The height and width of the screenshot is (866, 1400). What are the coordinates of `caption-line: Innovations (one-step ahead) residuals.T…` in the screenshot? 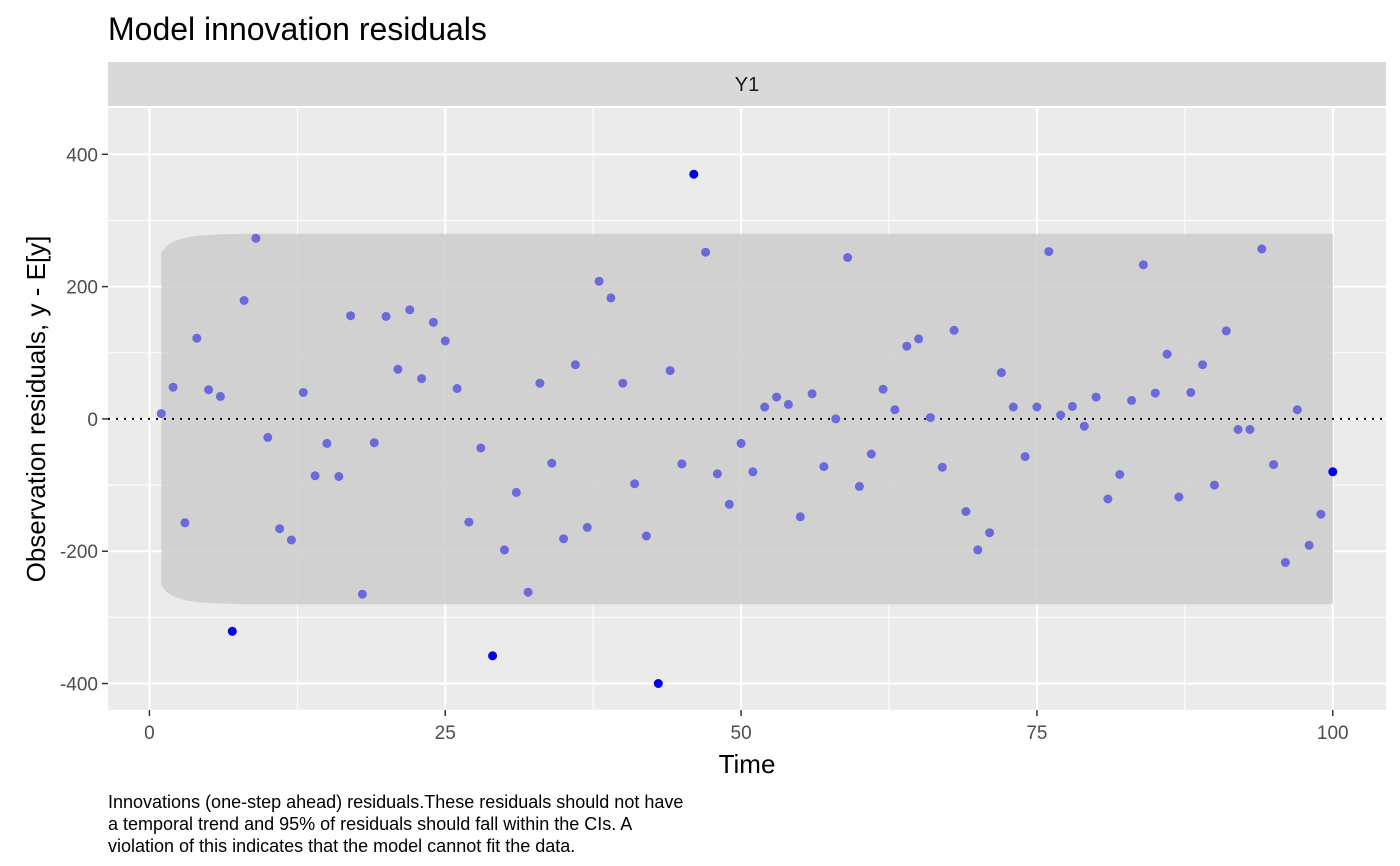 It's located at (395, 802).